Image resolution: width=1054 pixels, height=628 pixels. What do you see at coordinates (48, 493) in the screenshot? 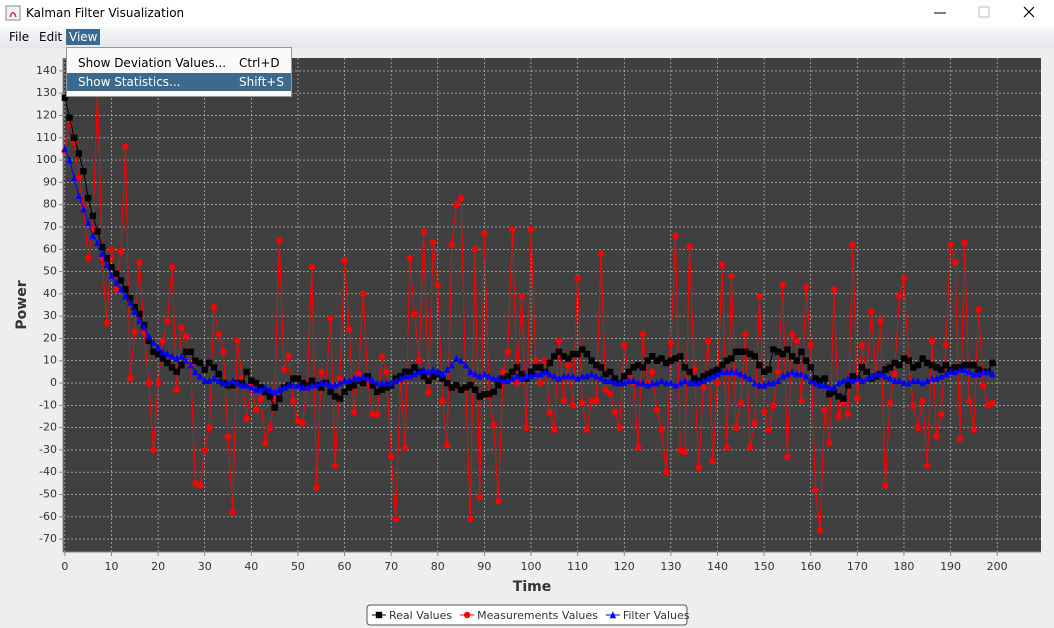
I see `y-tick-label: -50` at bounding box center [48, 493].